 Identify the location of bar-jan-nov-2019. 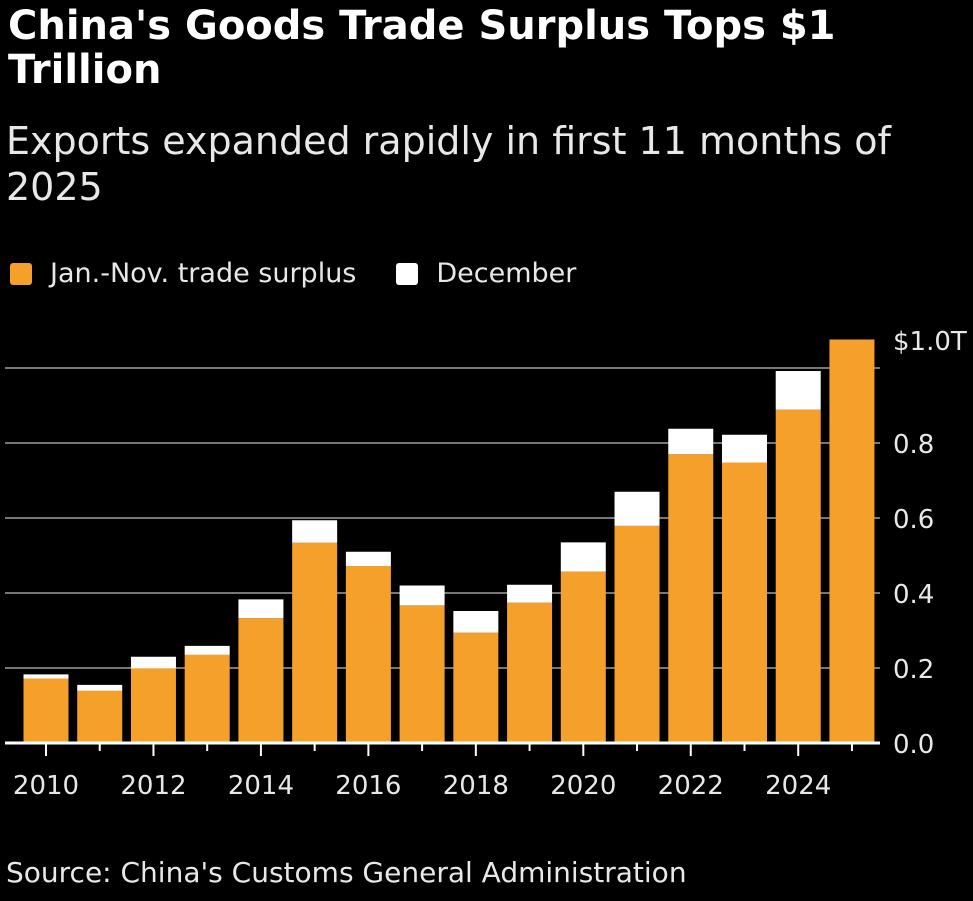
(530, 672).